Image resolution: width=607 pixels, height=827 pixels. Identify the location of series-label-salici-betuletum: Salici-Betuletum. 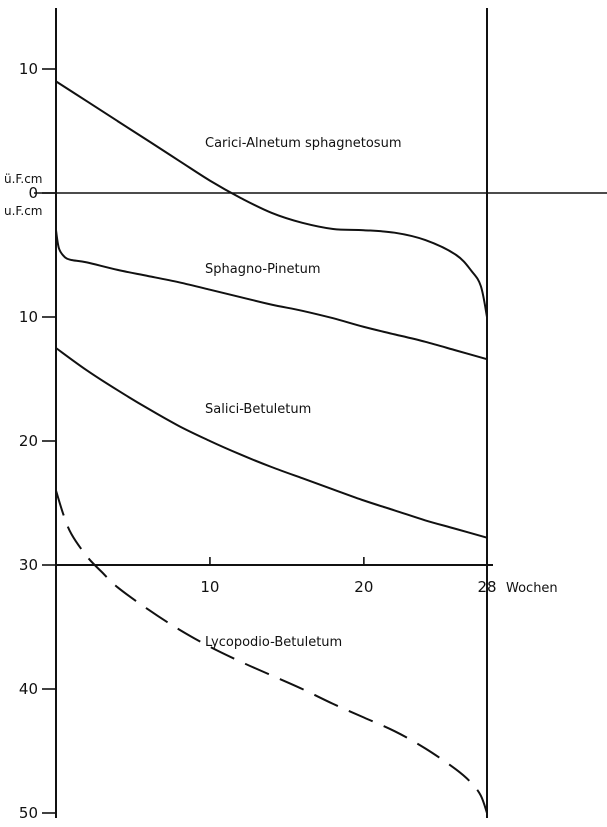
(258, 409).